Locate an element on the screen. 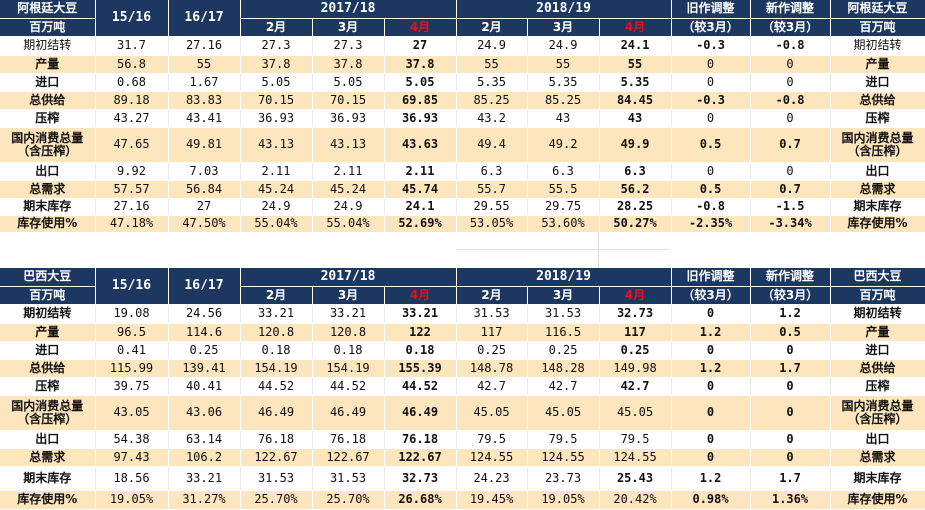 The width and height of the screenshot is (925, 510). value-cell: 0.41 is located at coordinates (132, 350).